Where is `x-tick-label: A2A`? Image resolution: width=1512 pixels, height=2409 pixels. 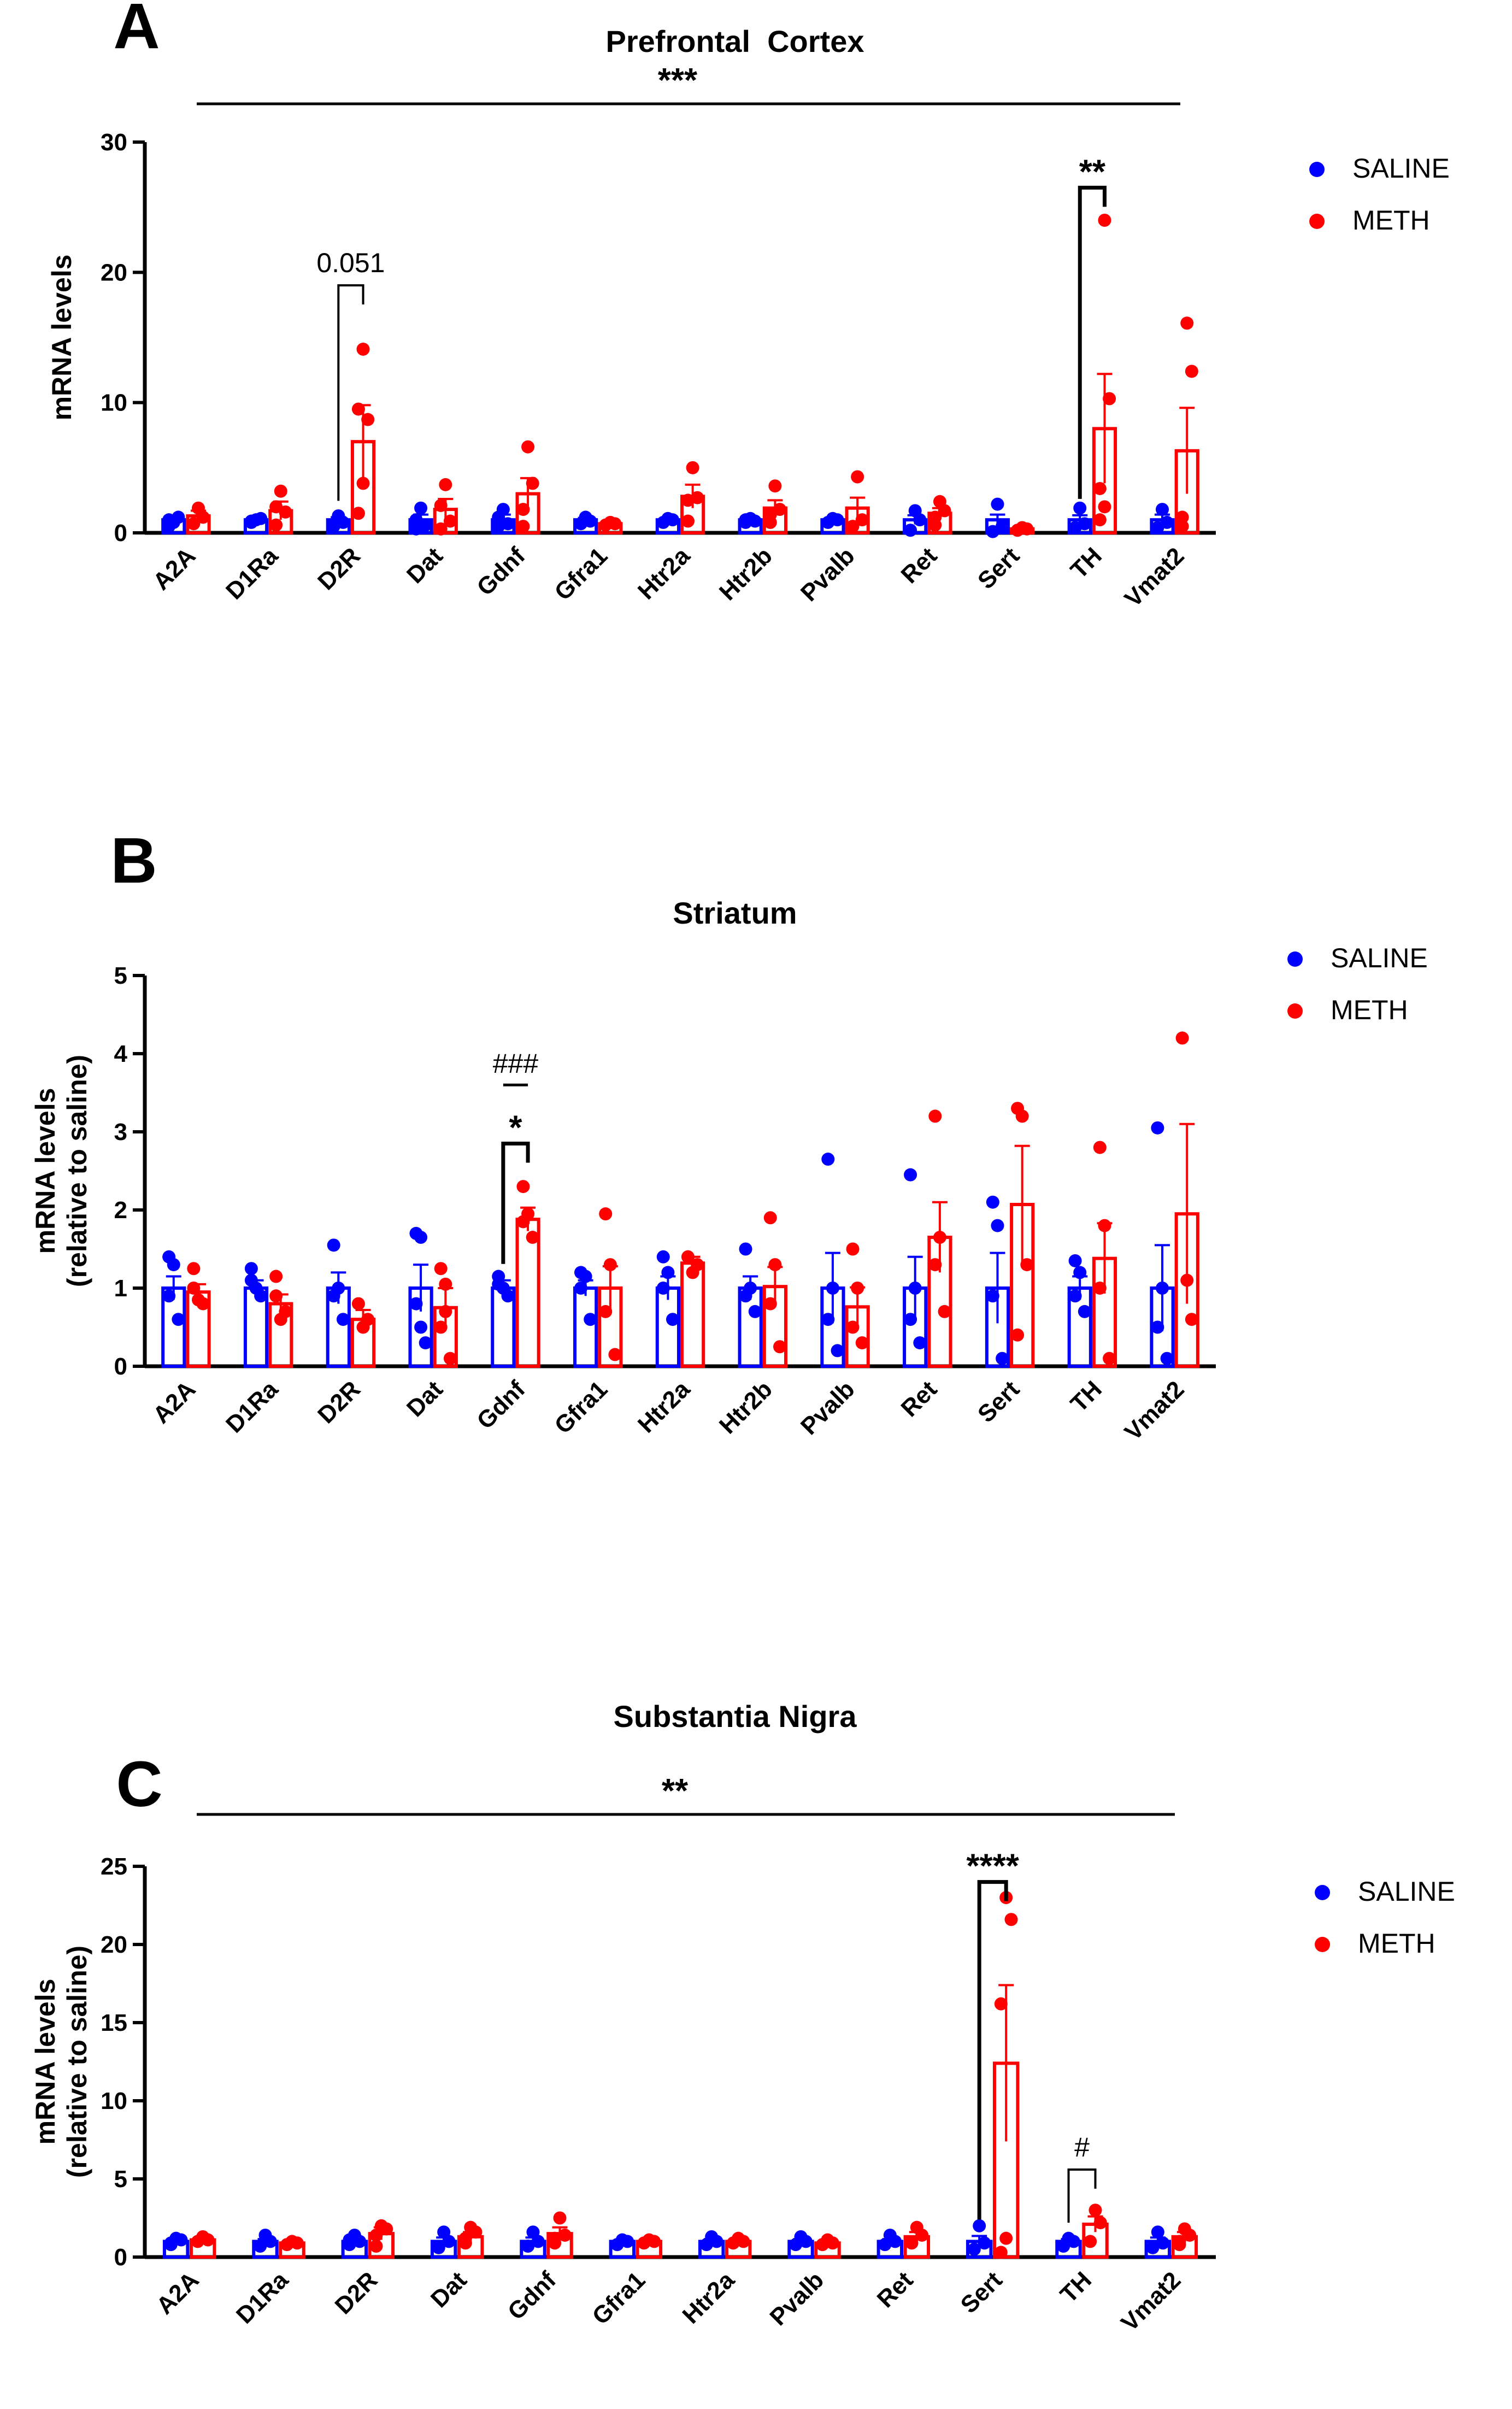 x-tick-label: A2A is located at coordinates (174, 1402).